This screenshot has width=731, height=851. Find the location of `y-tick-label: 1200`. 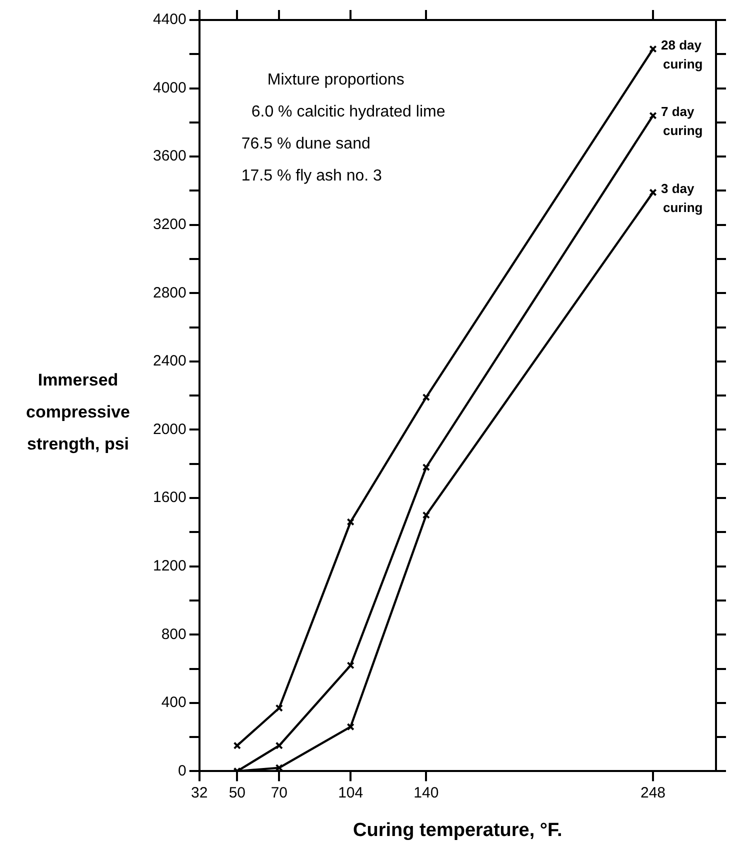

y-tick-label: 1200 is located at coordinates (169, 565).